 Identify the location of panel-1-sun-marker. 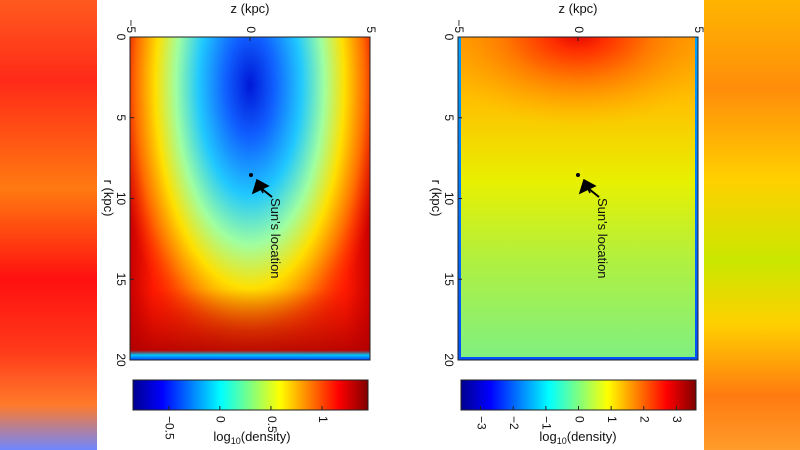
(251, 175).